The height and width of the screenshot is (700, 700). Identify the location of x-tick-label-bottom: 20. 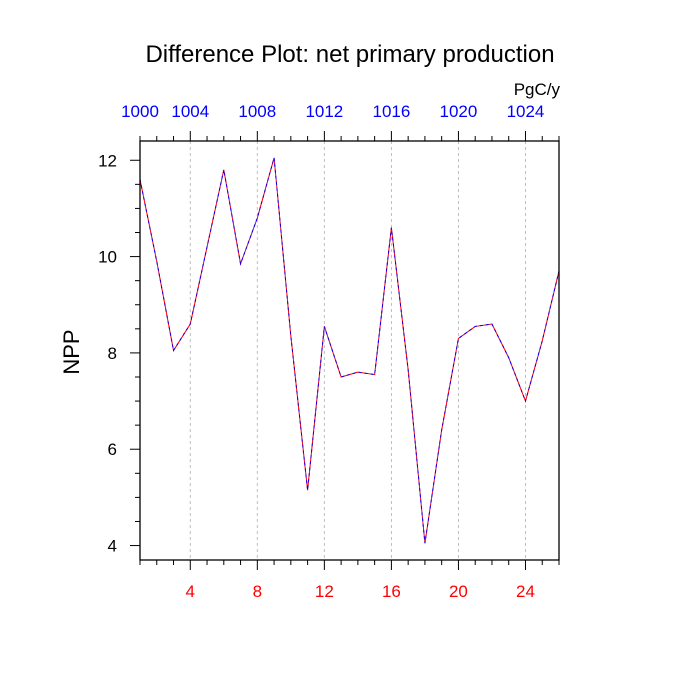
(458, 591).